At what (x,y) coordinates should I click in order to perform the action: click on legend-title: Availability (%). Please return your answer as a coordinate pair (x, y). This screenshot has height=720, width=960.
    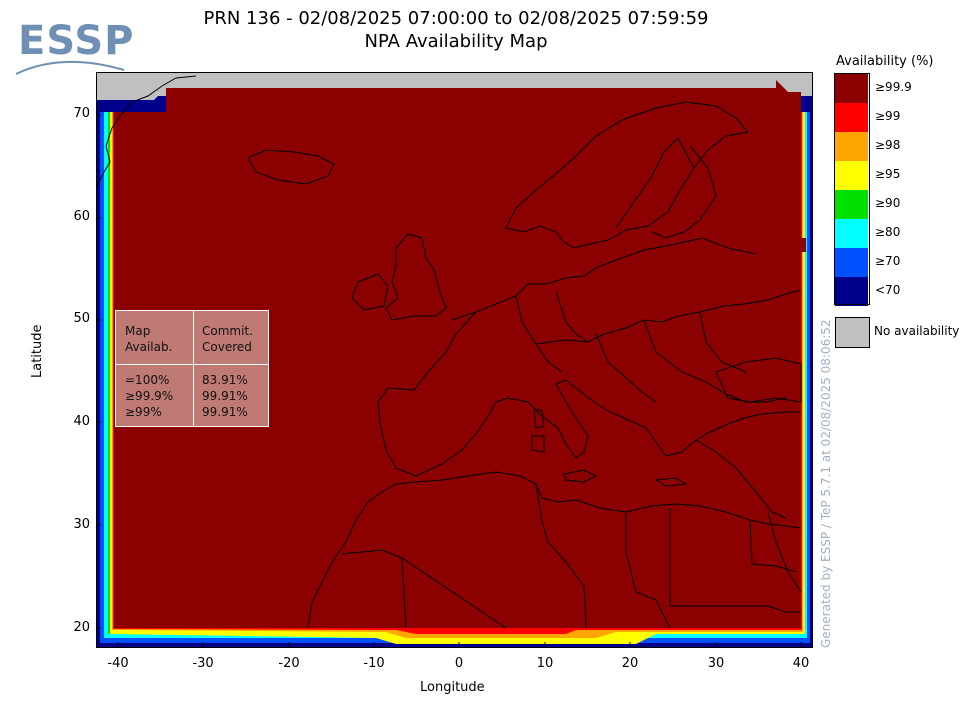
    Looking at the image, I should click on (885, 61).